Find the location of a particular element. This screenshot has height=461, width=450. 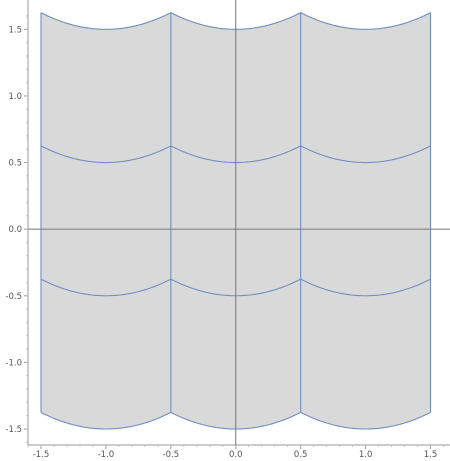

y-tick-label: 0.0 is located at coordinates (15, 230).